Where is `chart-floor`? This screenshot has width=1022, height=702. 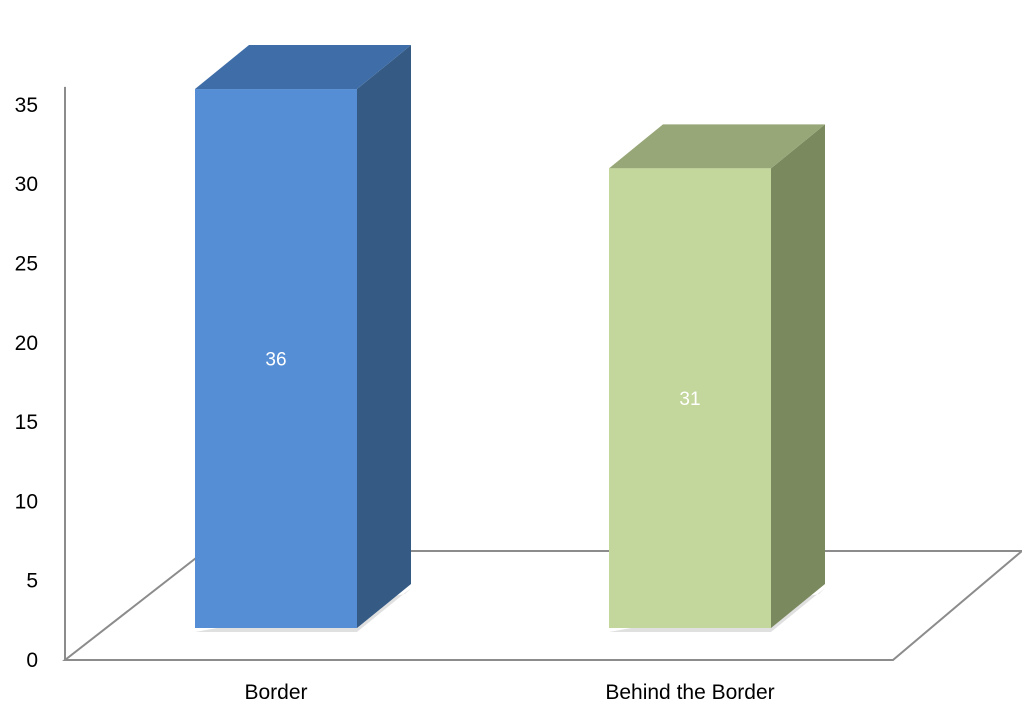
chart-floor is located at coordinates (542, 605).